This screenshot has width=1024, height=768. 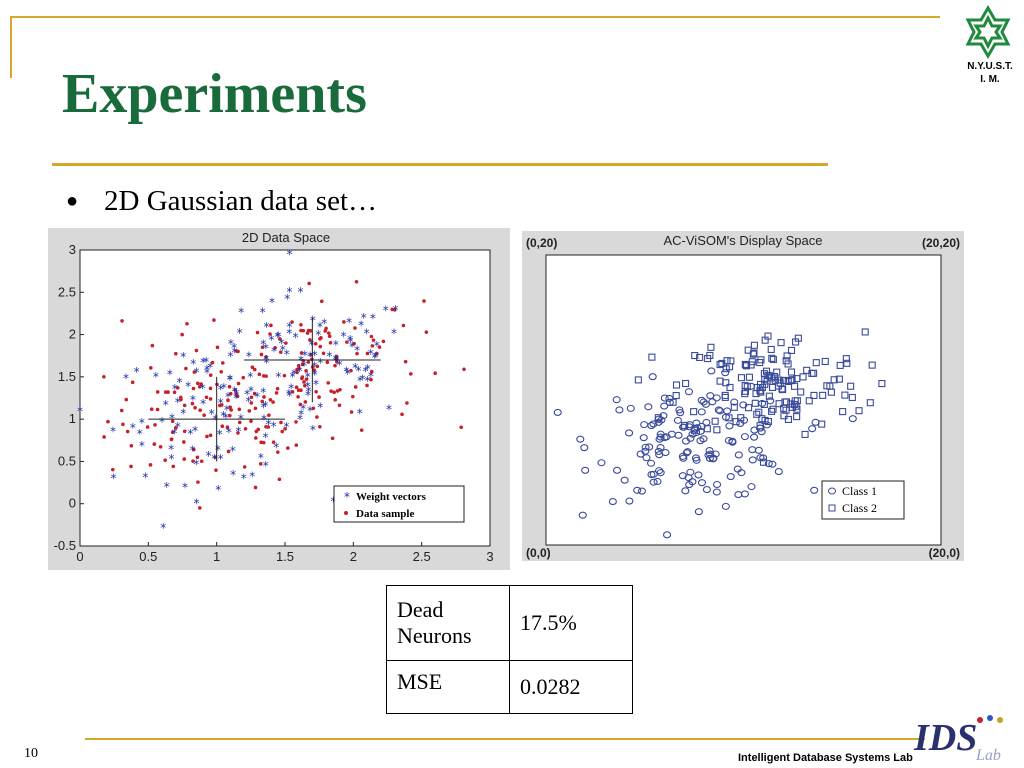 What do you see at coordinates (941, 243) in the screenshot?
I see `corner-label: (20,20)` at bounding box center [941, 243].